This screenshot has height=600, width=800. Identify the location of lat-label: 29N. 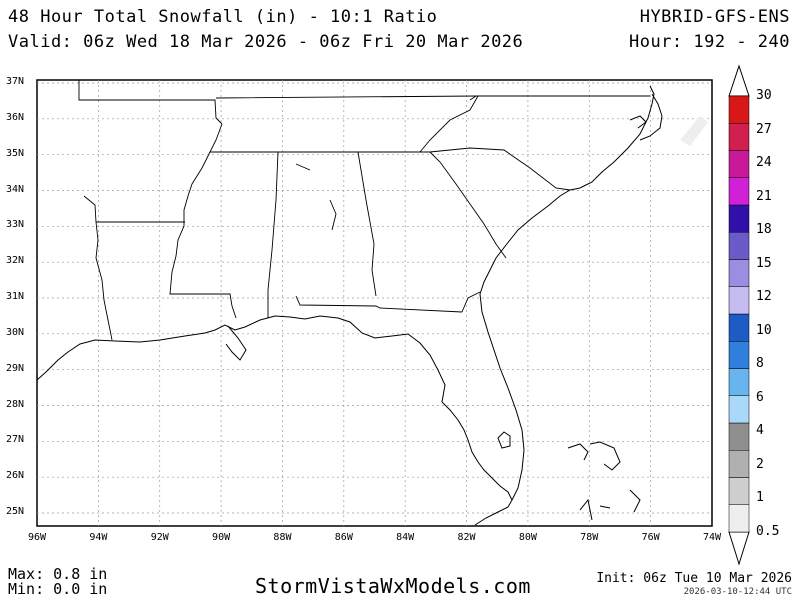
(15, 368).